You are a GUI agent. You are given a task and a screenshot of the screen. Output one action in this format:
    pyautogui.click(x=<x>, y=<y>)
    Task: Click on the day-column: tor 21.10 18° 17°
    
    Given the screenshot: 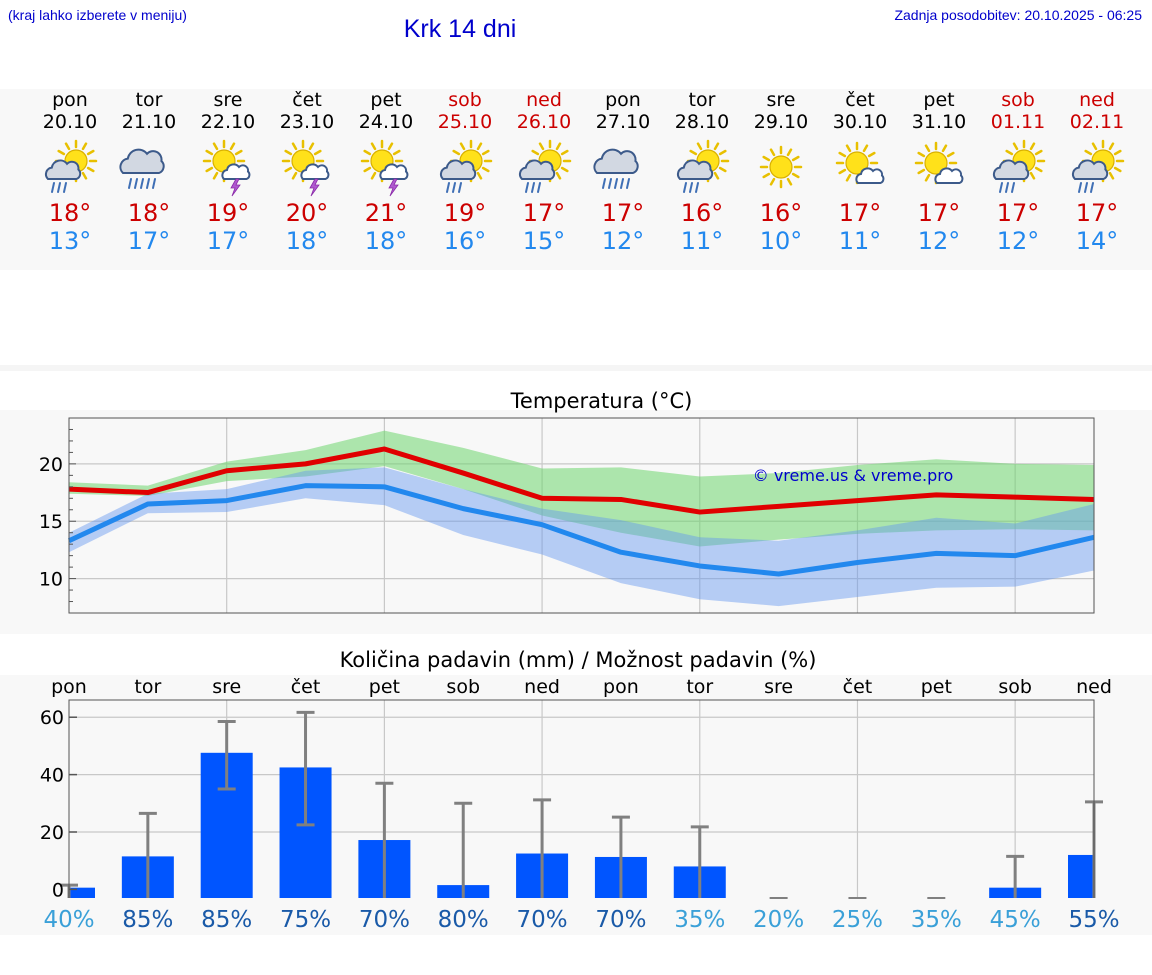 What is the action you would take?
    pyautogui.click(x=149, y=172)
    